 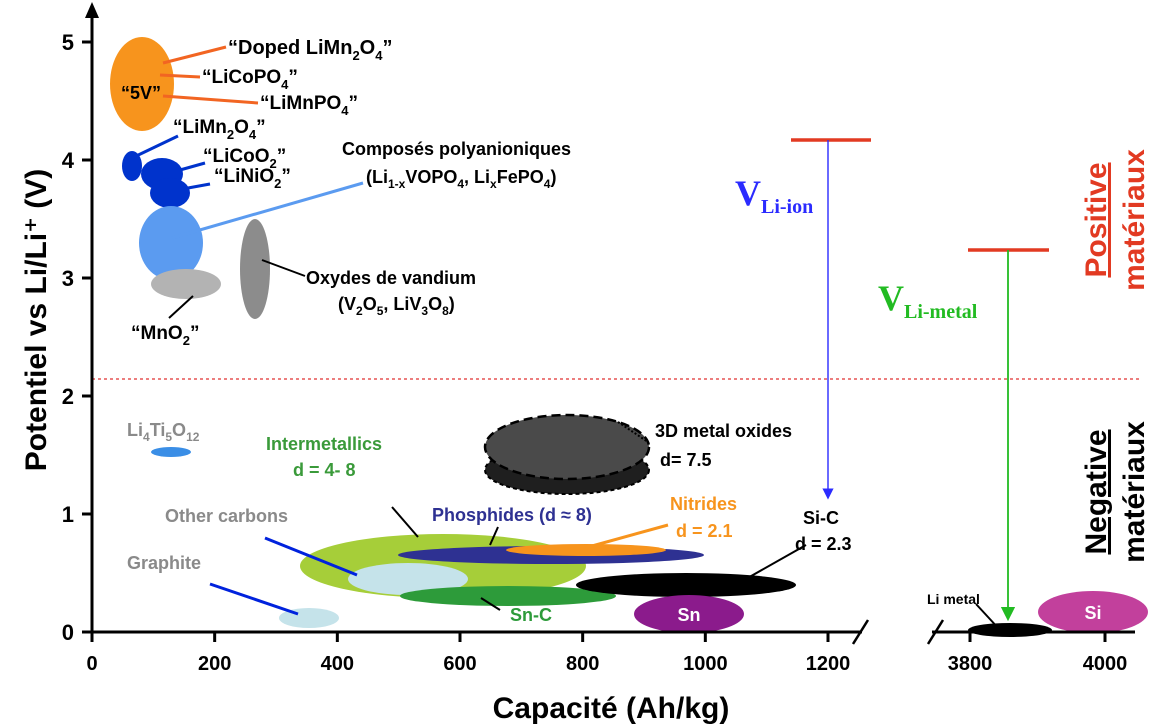 I want to click on region-3d-metal-oxides-top, so click(x=567, y=447).